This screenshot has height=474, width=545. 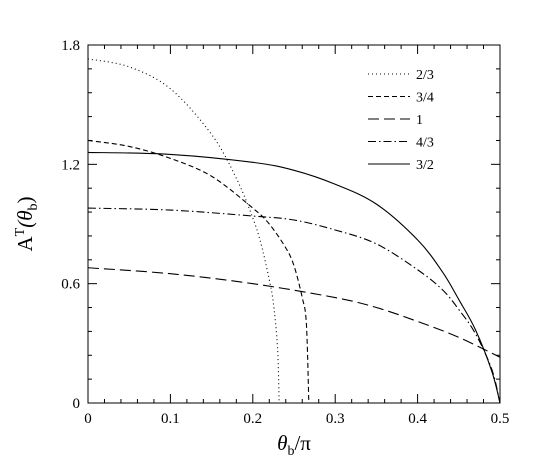 I want to click on x-tick-label: 0.3, so click(x=335, y=419).